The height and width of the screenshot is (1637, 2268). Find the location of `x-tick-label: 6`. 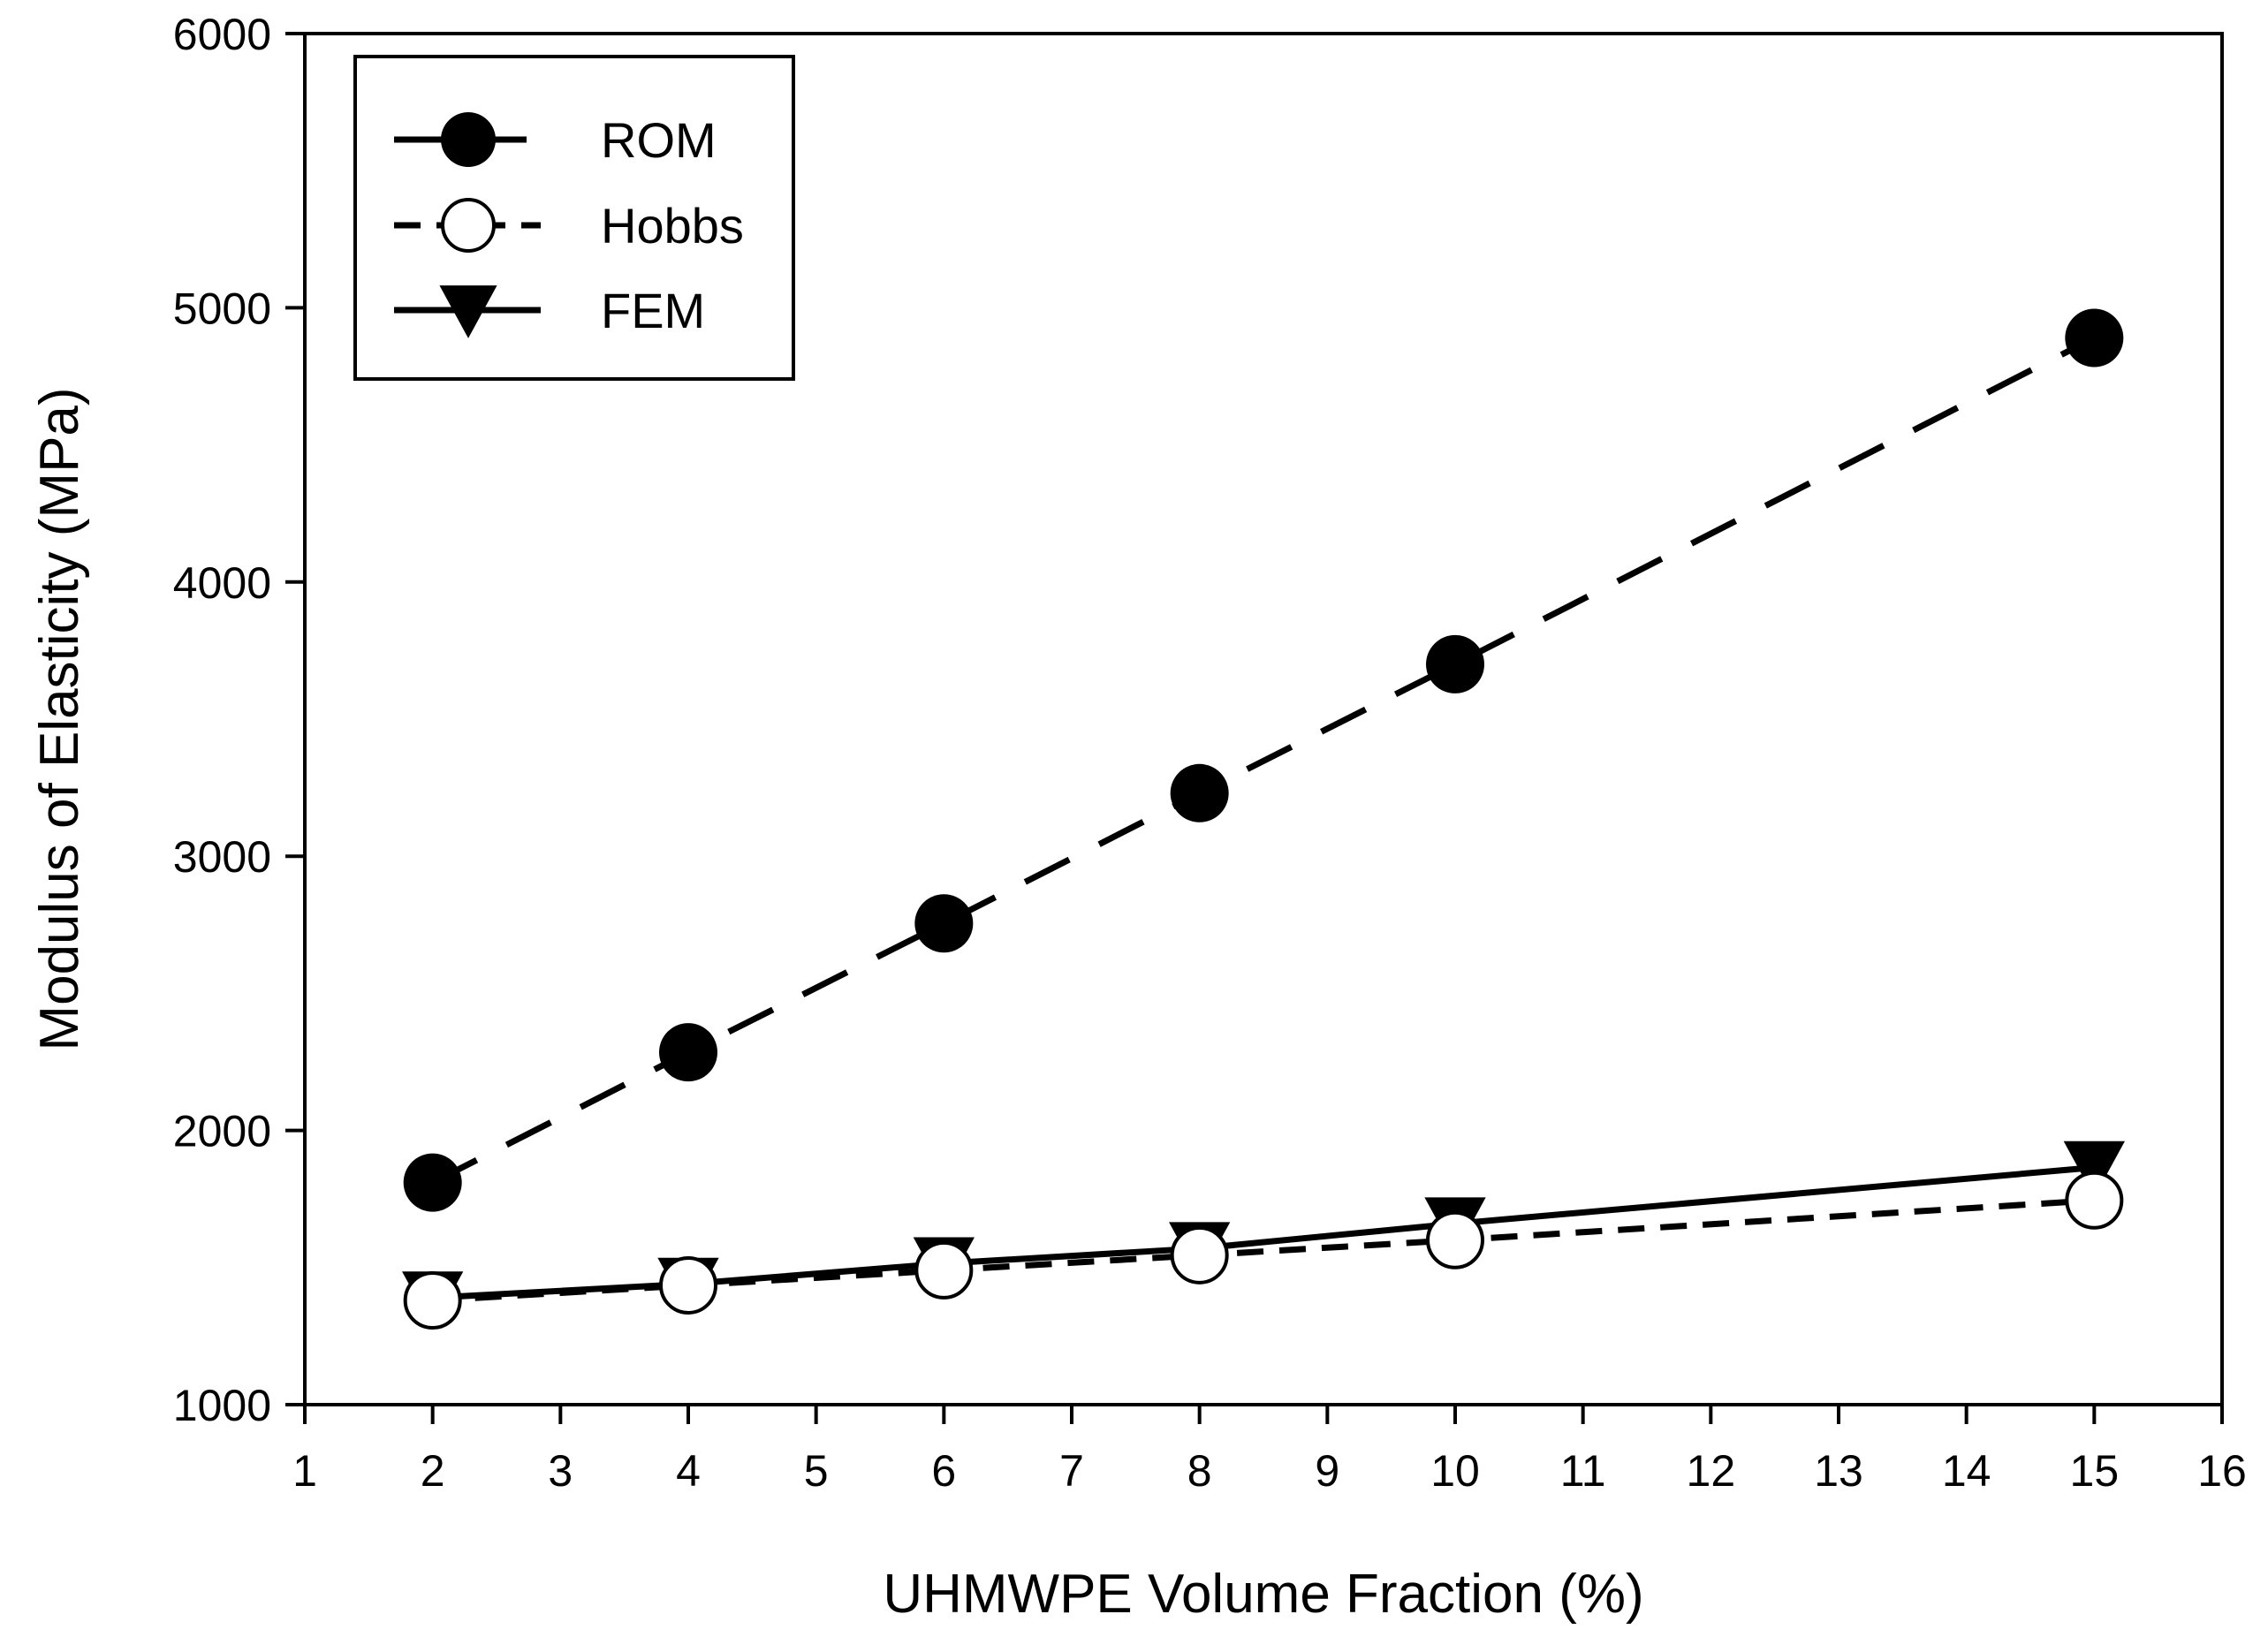

x-tick-label: 6 is located at coordinates (943, 1471).